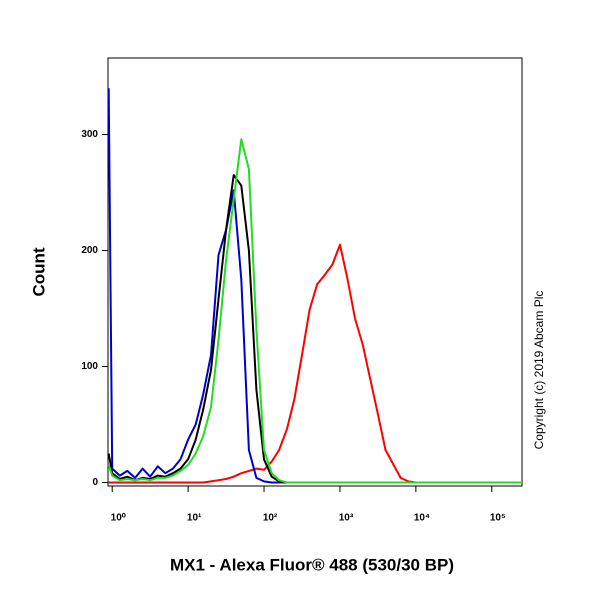 The image size is (600, 605). What do you see at coordinates (346, 518) in the screenshot?
I see `x-tick-label: 10³` at bounding box center [346, 518].